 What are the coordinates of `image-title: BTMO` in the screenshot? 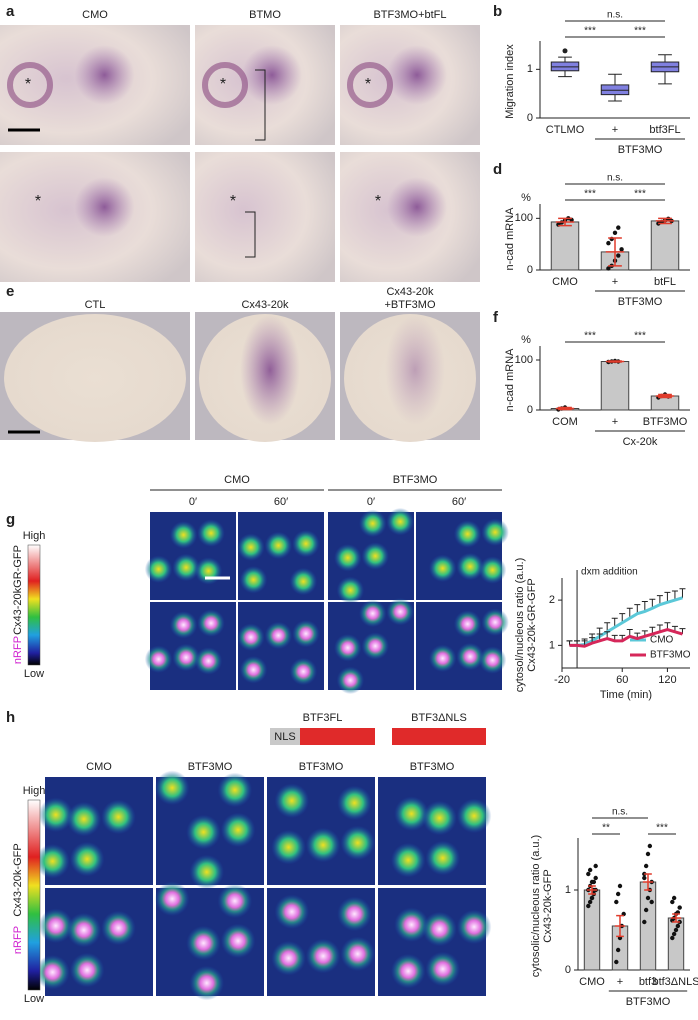 It's located at (265, 15).